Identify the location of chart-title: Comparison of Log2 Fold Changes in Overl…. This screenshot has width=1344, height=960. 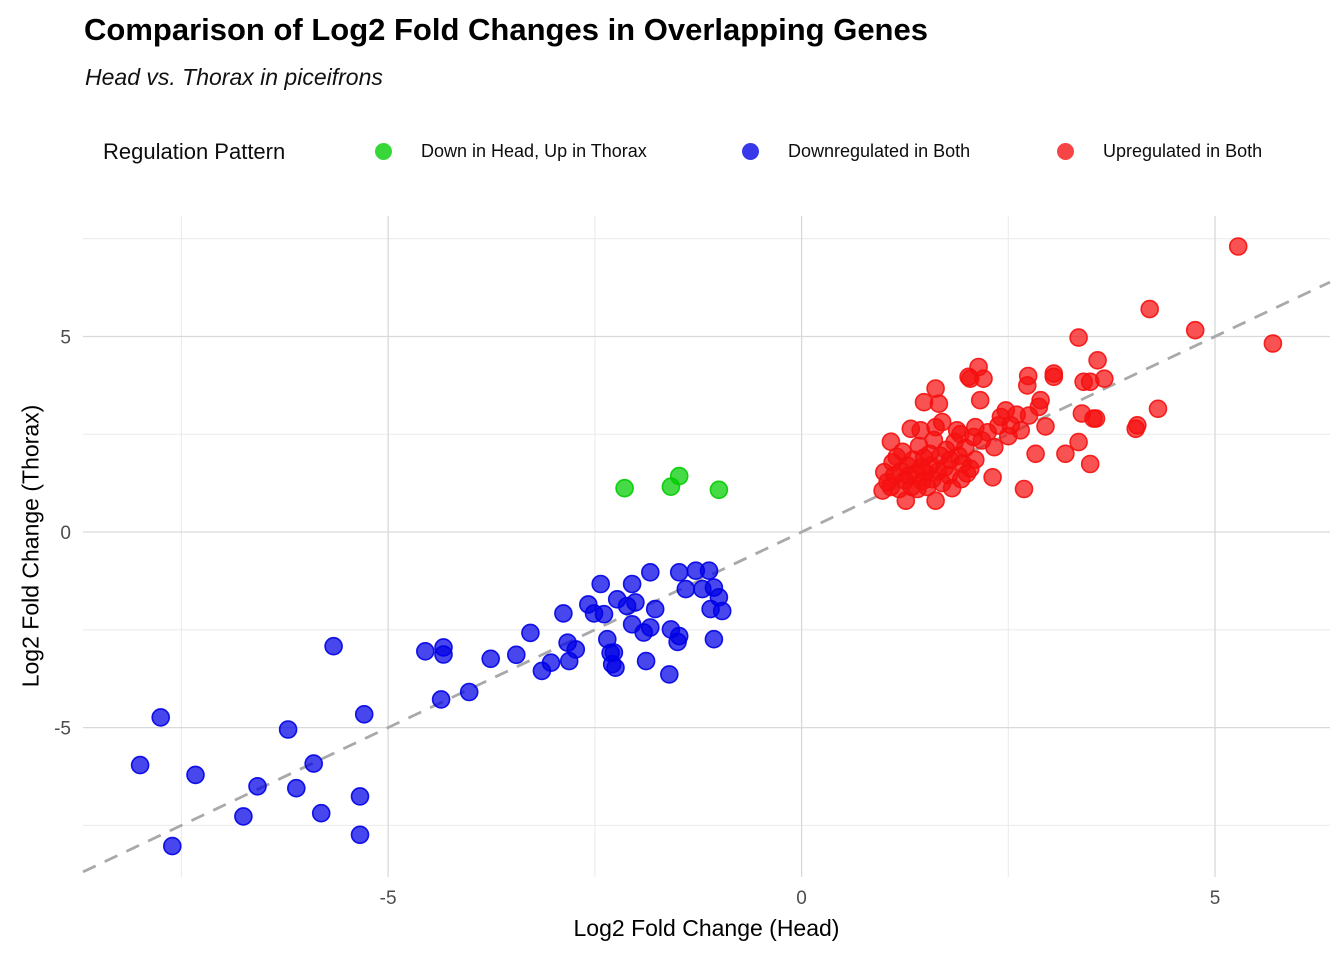
(506, 29).